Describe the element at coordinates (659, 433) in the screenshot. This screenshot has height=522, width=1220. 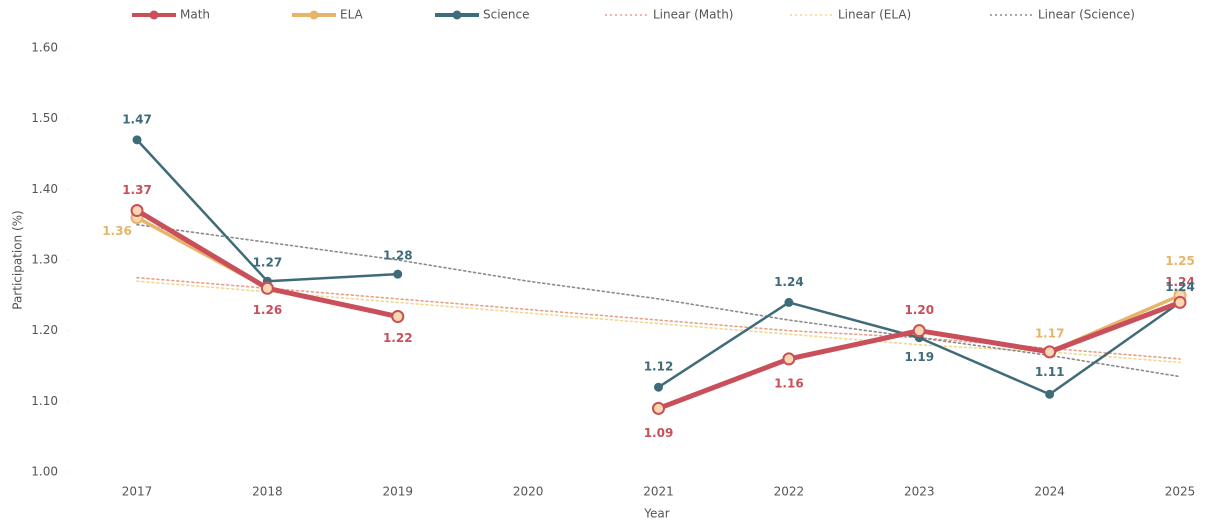
I see `data-label: 1.09` at that location.